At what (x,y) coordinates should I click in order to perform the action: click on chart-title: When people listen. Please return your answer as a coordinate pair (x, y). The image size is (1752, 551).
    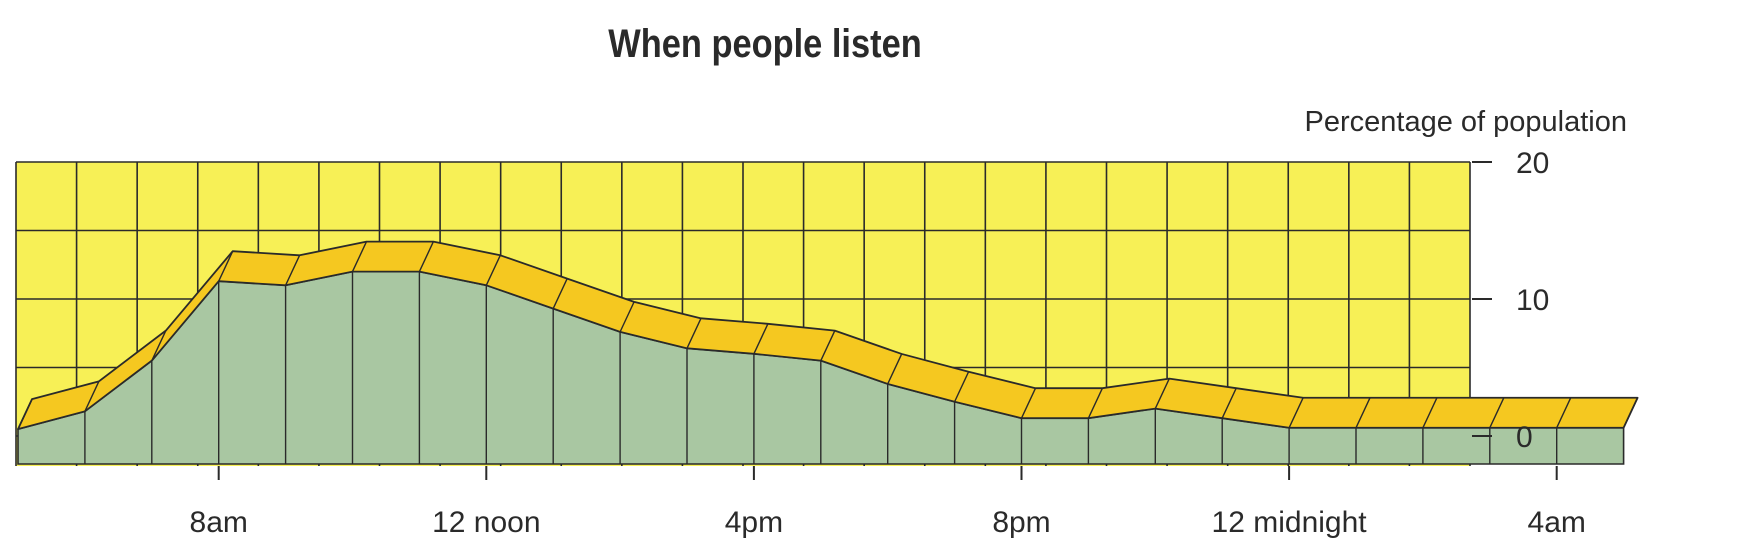
    Looking at the image, I should click on (765, 44).